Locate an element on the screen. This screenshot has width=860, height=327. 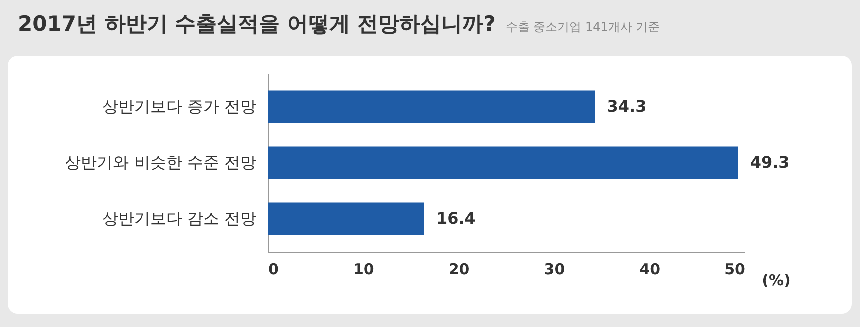
x-tick-label: 0 is located at coordinates (273, 269).